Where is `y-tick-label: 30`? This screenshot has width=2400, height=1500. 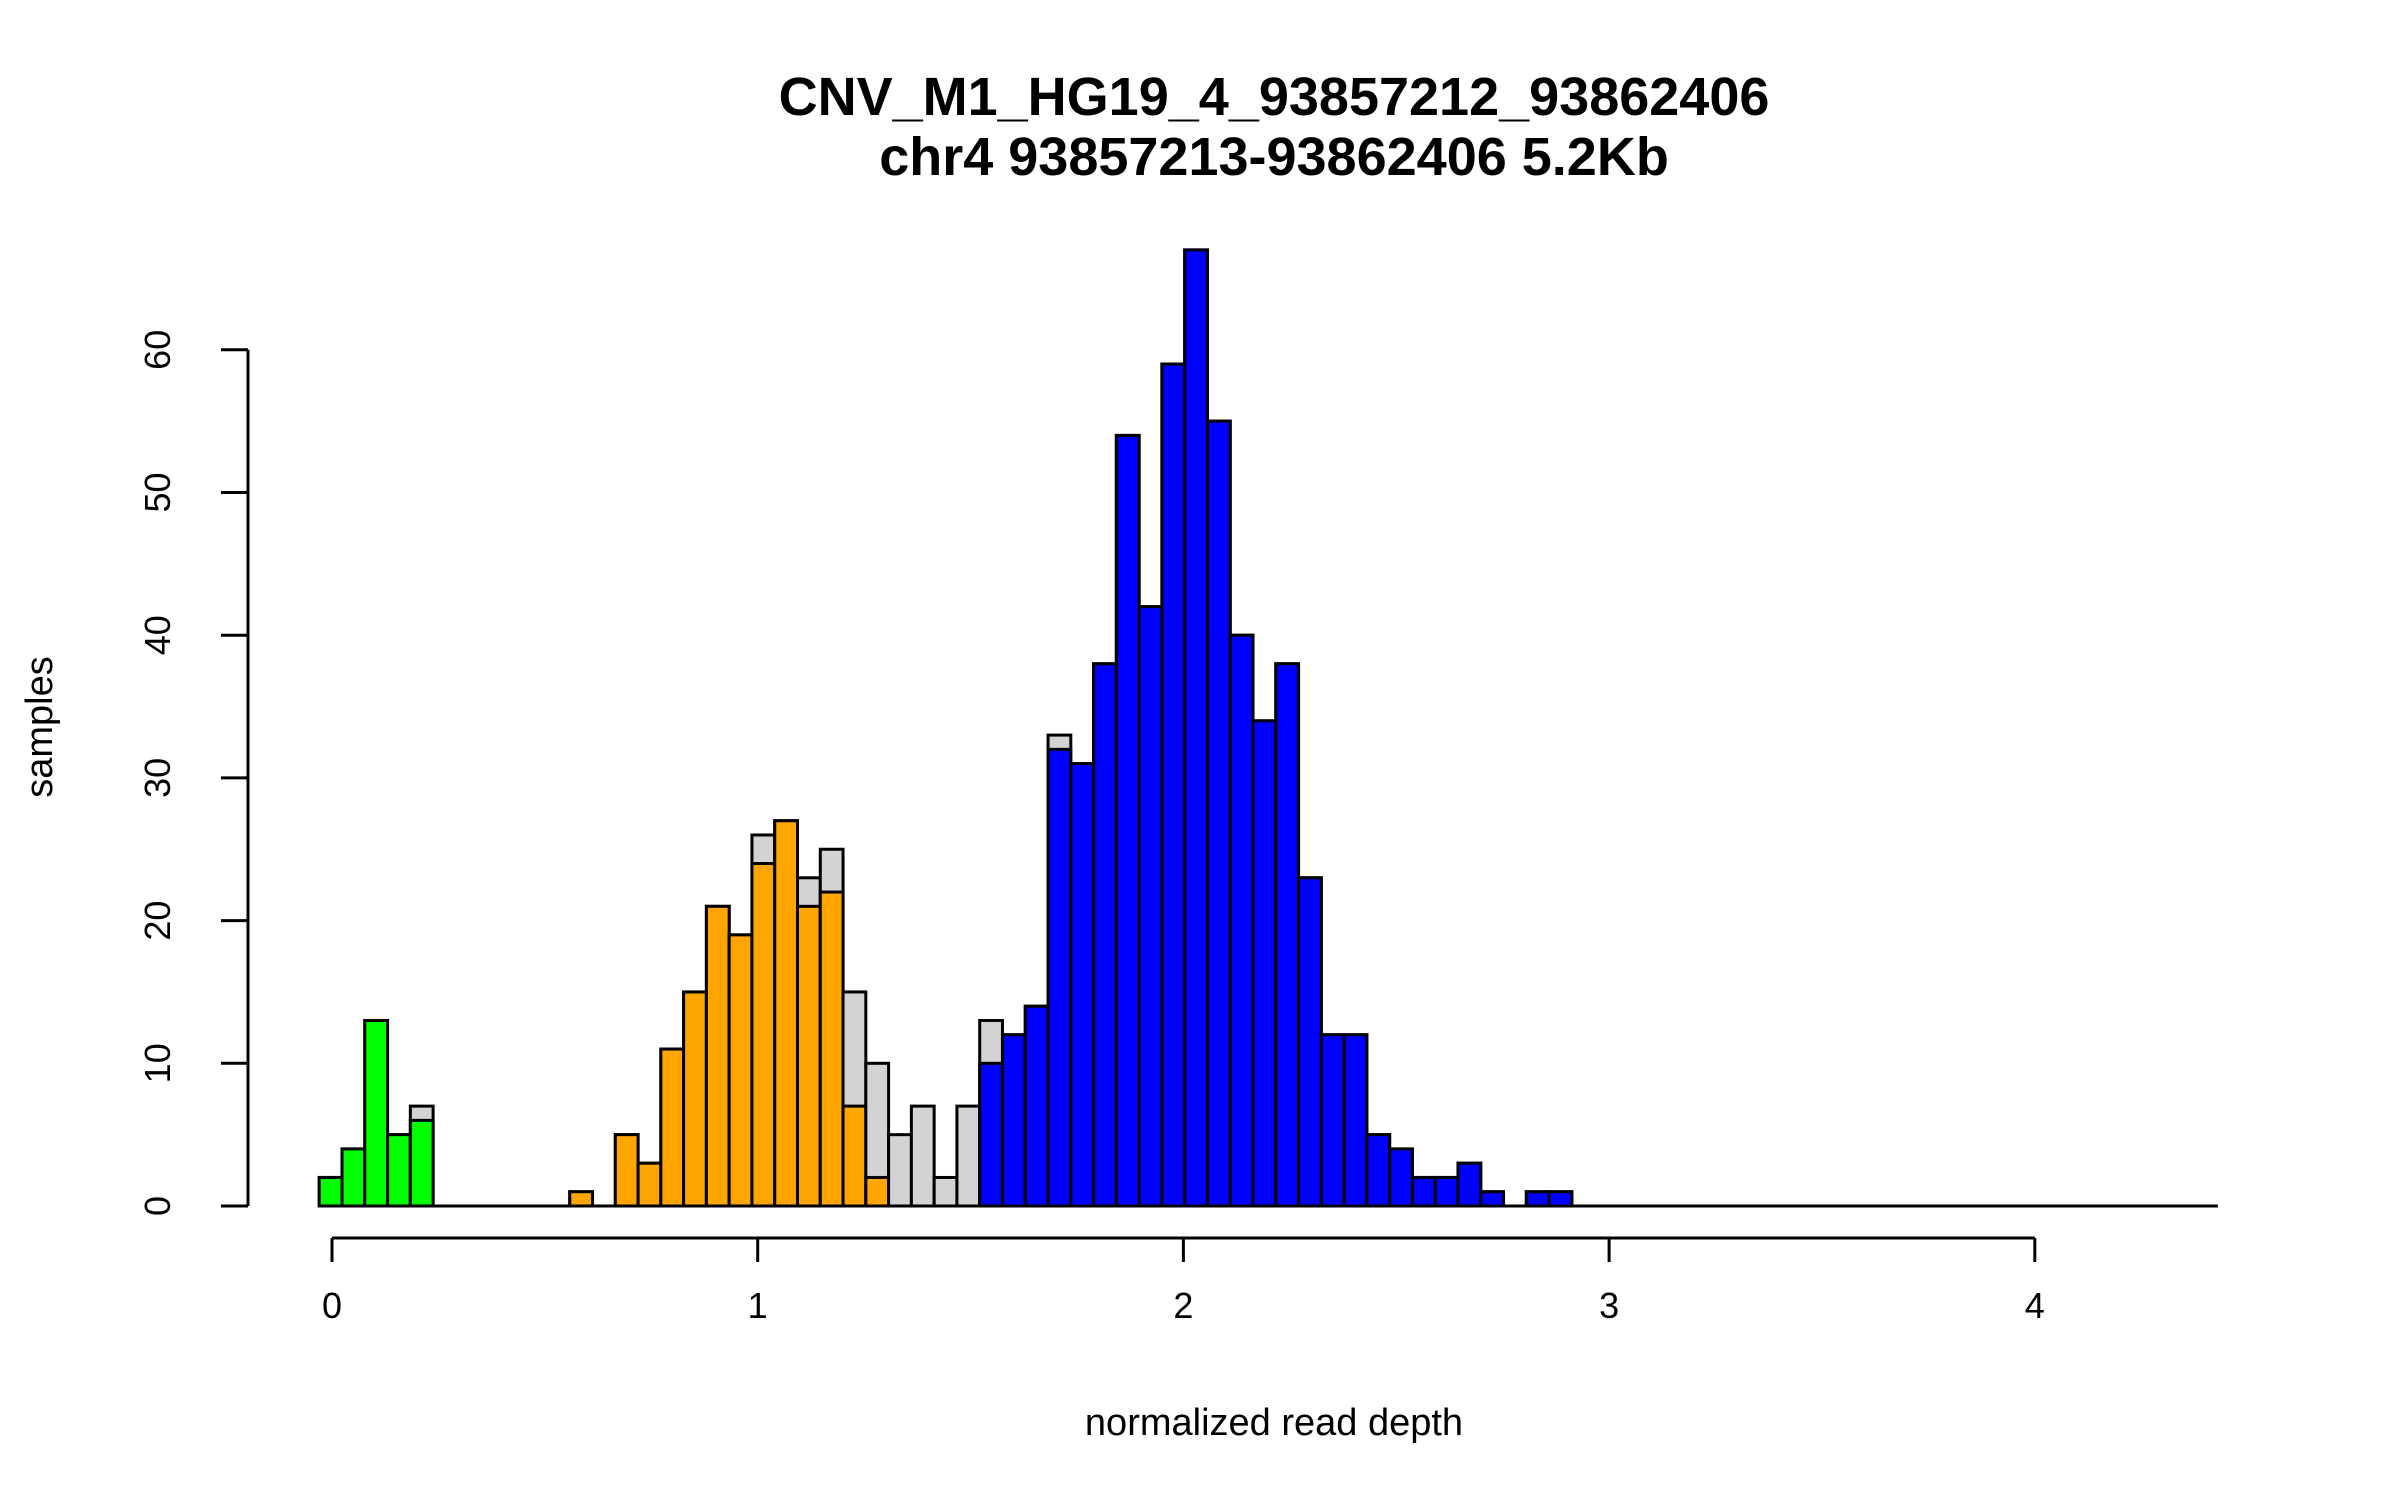 y-tick-label: 30 is located at coordinates (157, 778).